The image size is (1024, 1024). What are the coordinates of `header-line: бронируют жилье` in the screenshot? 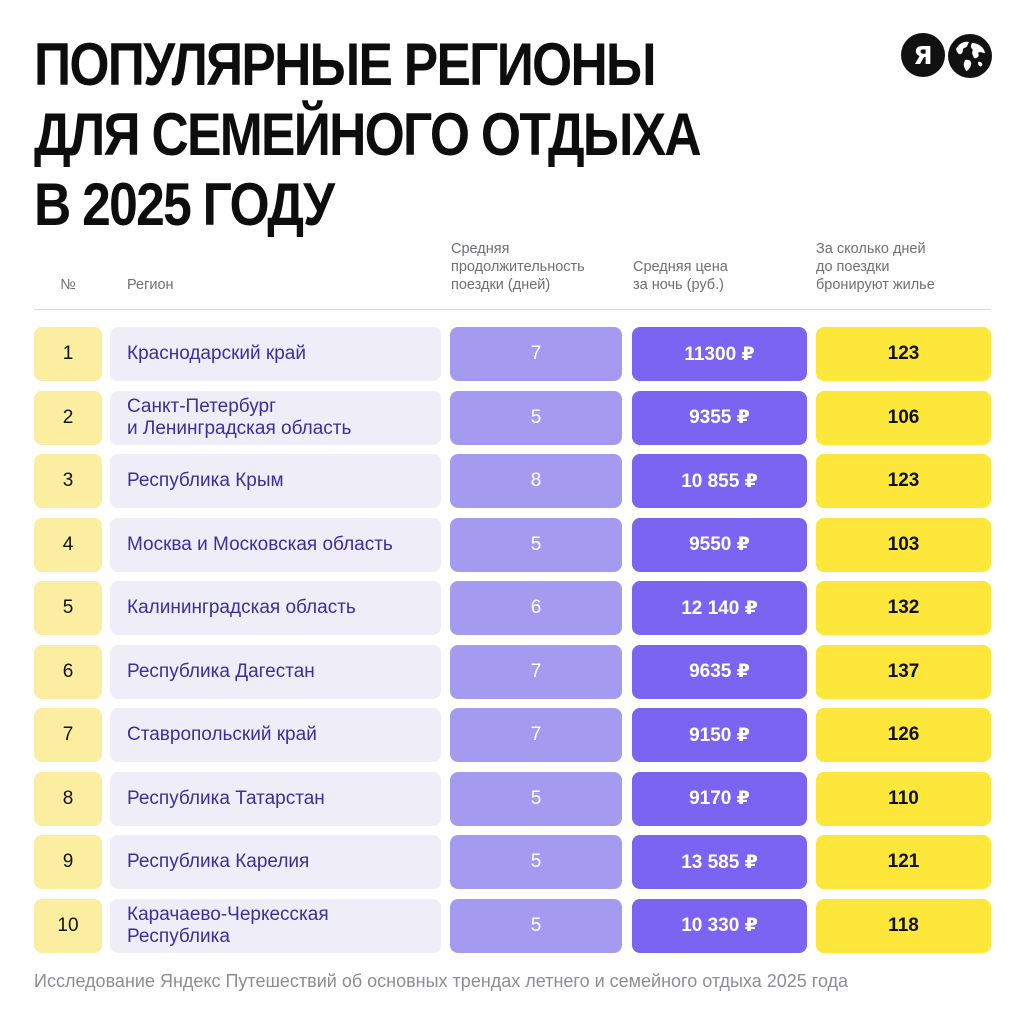 It's located at (875, 285).